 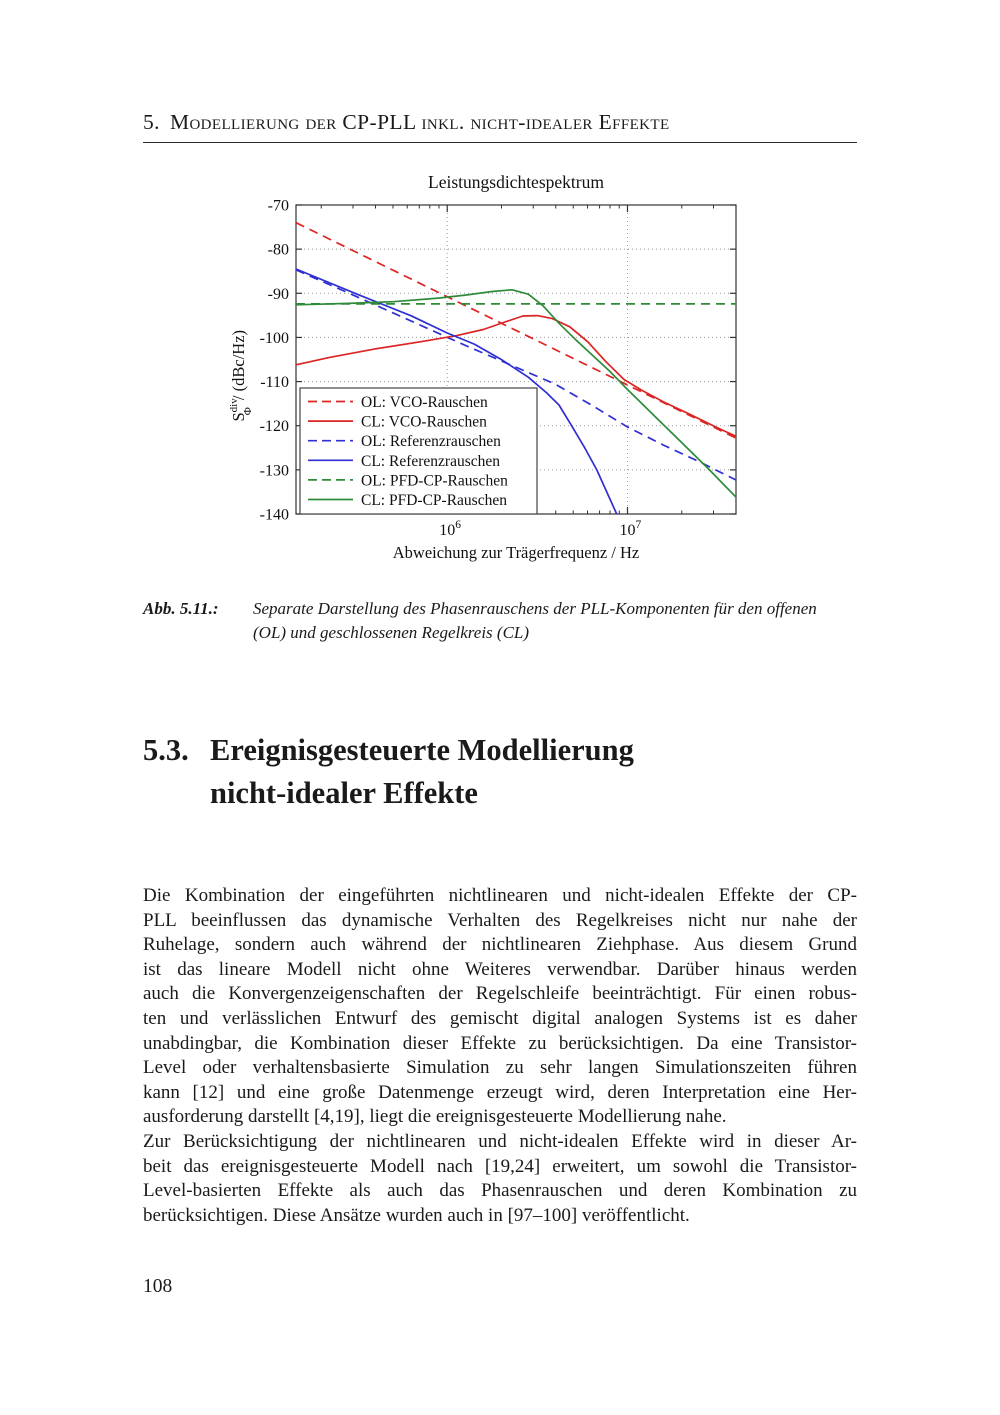 What do you see at coordinates (516, 552) in the screenshot?
I see `x-axis-label: Abweichung zur Trägerfrequenz / Hz` at bounding box center [516, 552].